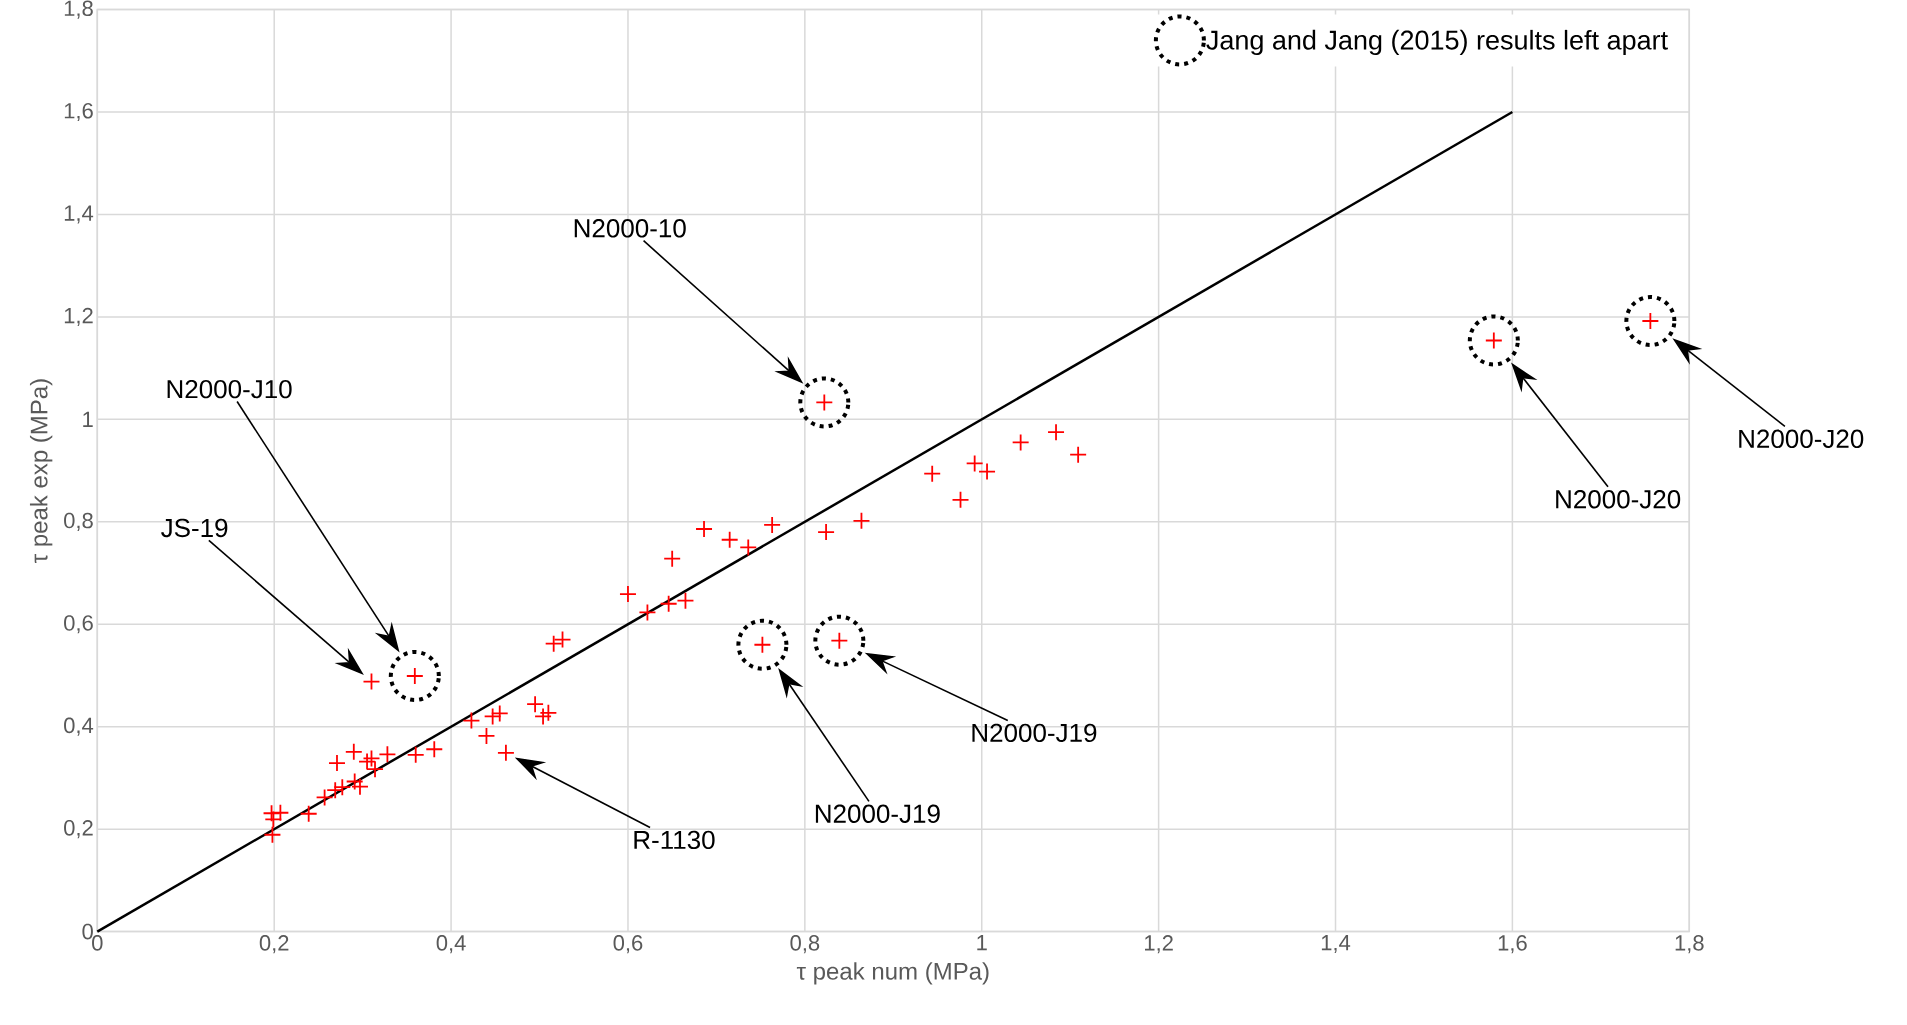 Image resolution: width=1907 pixels, height=1025 pixels. I want to click on x-tick-label: 0,6, so click(628, 944).